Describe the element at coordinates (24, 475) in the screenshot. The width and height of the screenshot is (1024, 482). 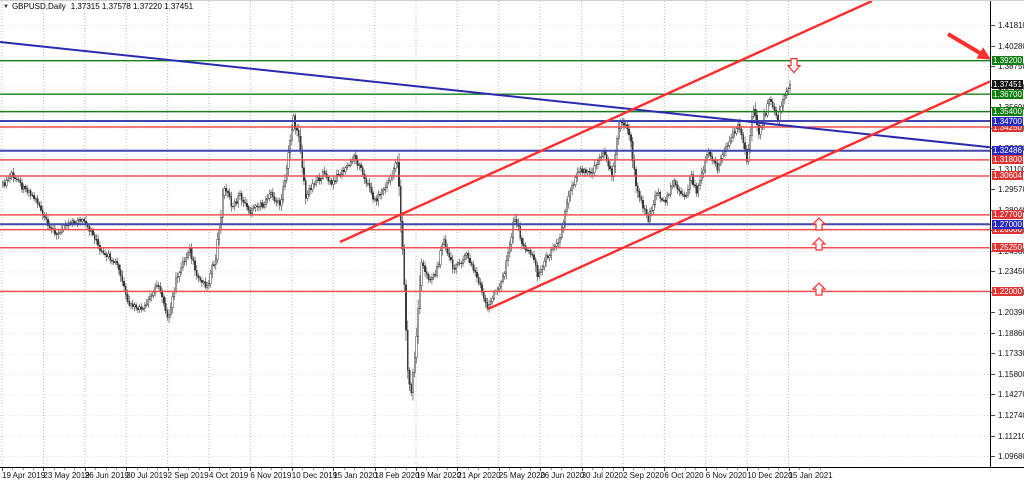
I see `date-label: 19 Apr 2019` at that location.